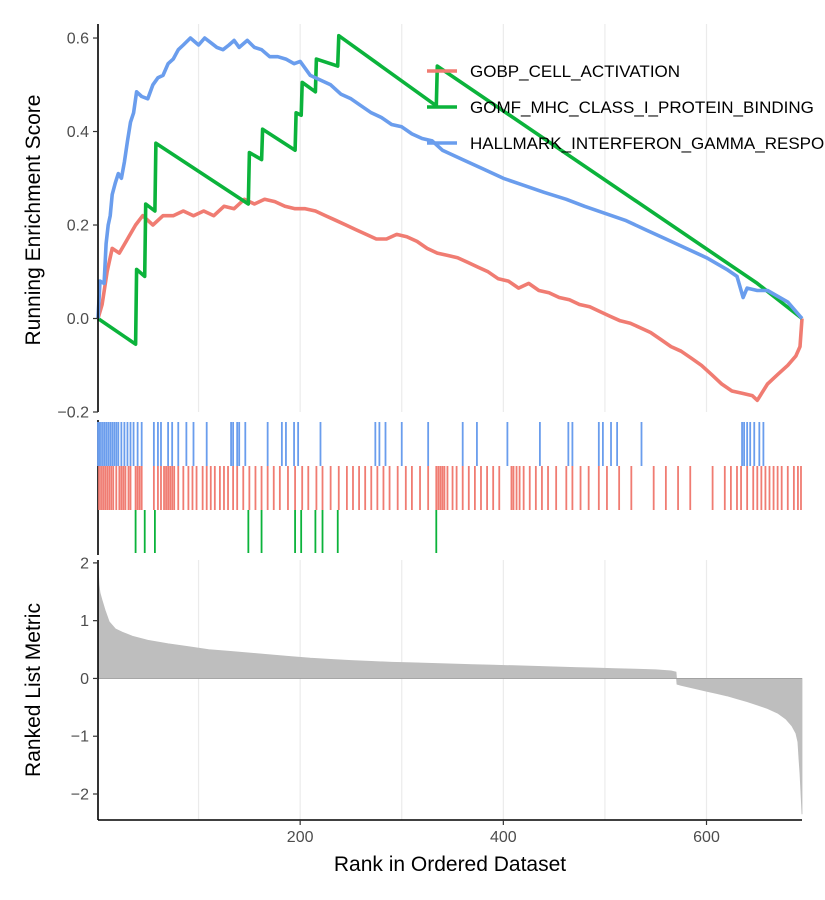 Image resolution: width=825 pixels, height=900 pixels. What do you see at coordinates (84, 621) in the screenshot?
I see `metric-y-tick-label: 1` at bounding box center [84, 621].